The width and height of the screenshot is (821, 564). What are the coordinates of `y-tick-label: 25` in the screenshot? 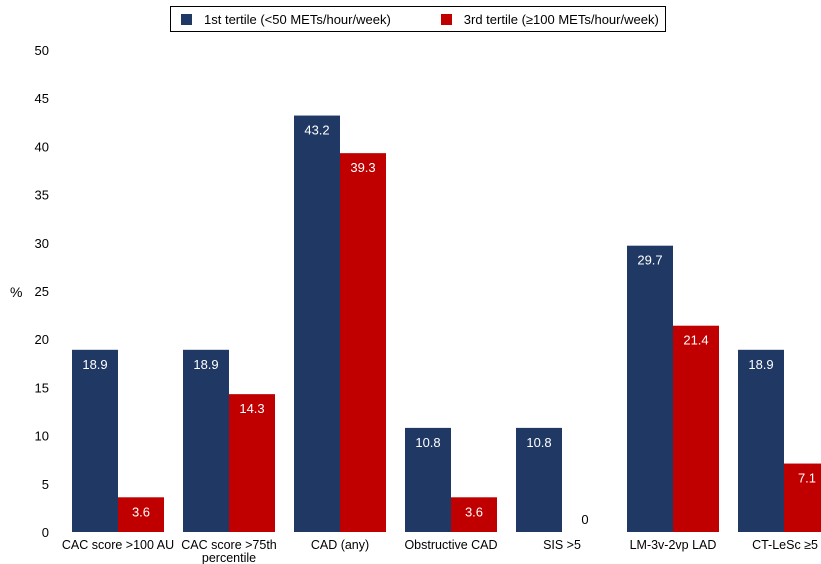 It's located at (42, 291).